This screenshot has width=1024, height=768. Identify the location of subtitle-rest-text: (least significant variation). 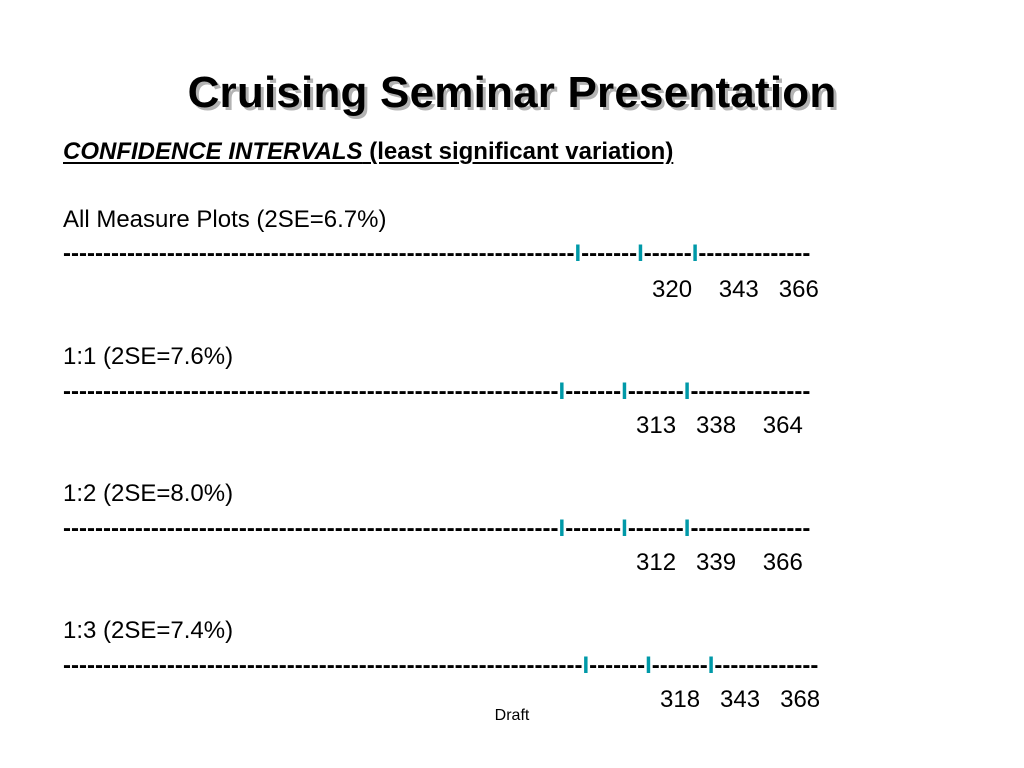
(518, 151).